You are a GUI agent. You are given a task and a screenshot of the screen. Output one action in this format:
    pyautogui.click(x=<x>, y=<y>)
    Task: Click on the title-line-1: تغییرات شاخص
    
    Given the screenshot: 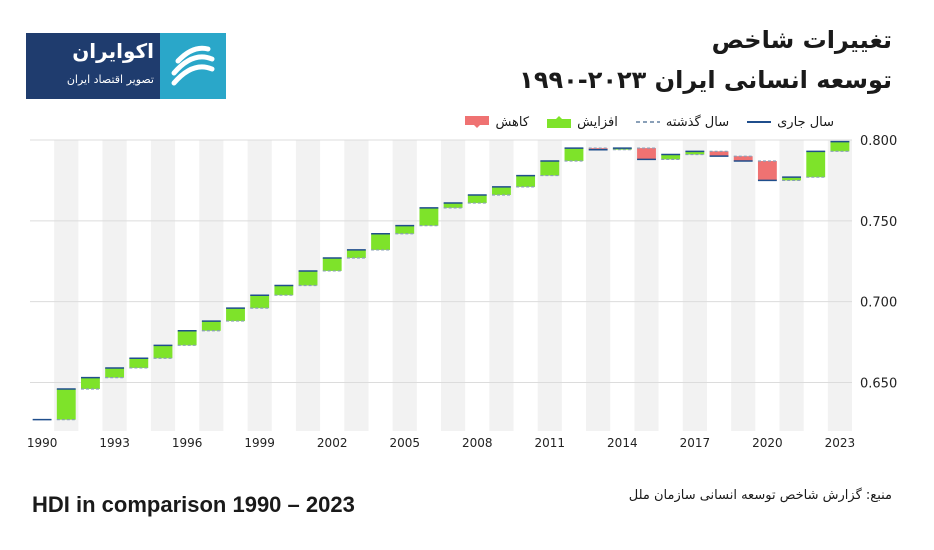 What is the action you would take?
    pyautogui.click(x=801, y=40)
    